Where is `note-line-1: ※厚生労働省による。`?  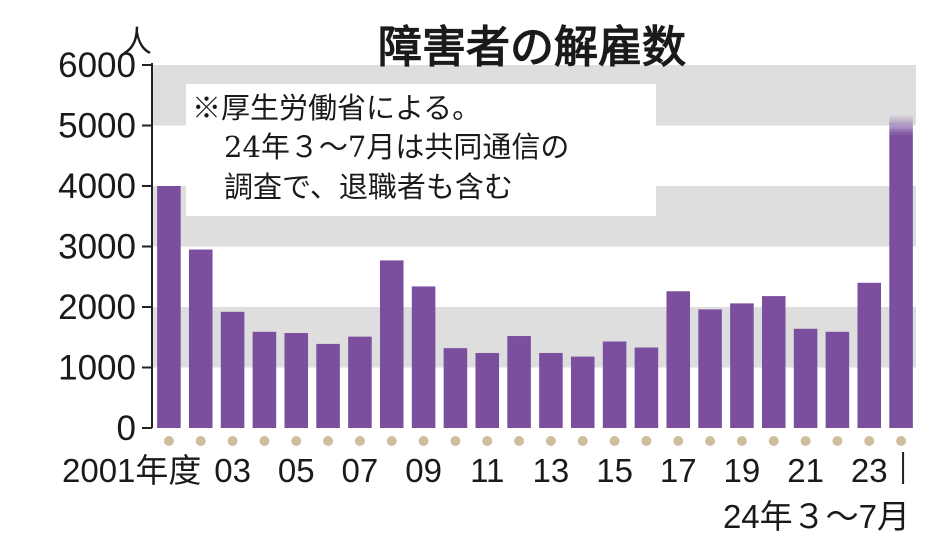
note-line-1: ※厚生労働省による。 is located at coordinates (336, 108).